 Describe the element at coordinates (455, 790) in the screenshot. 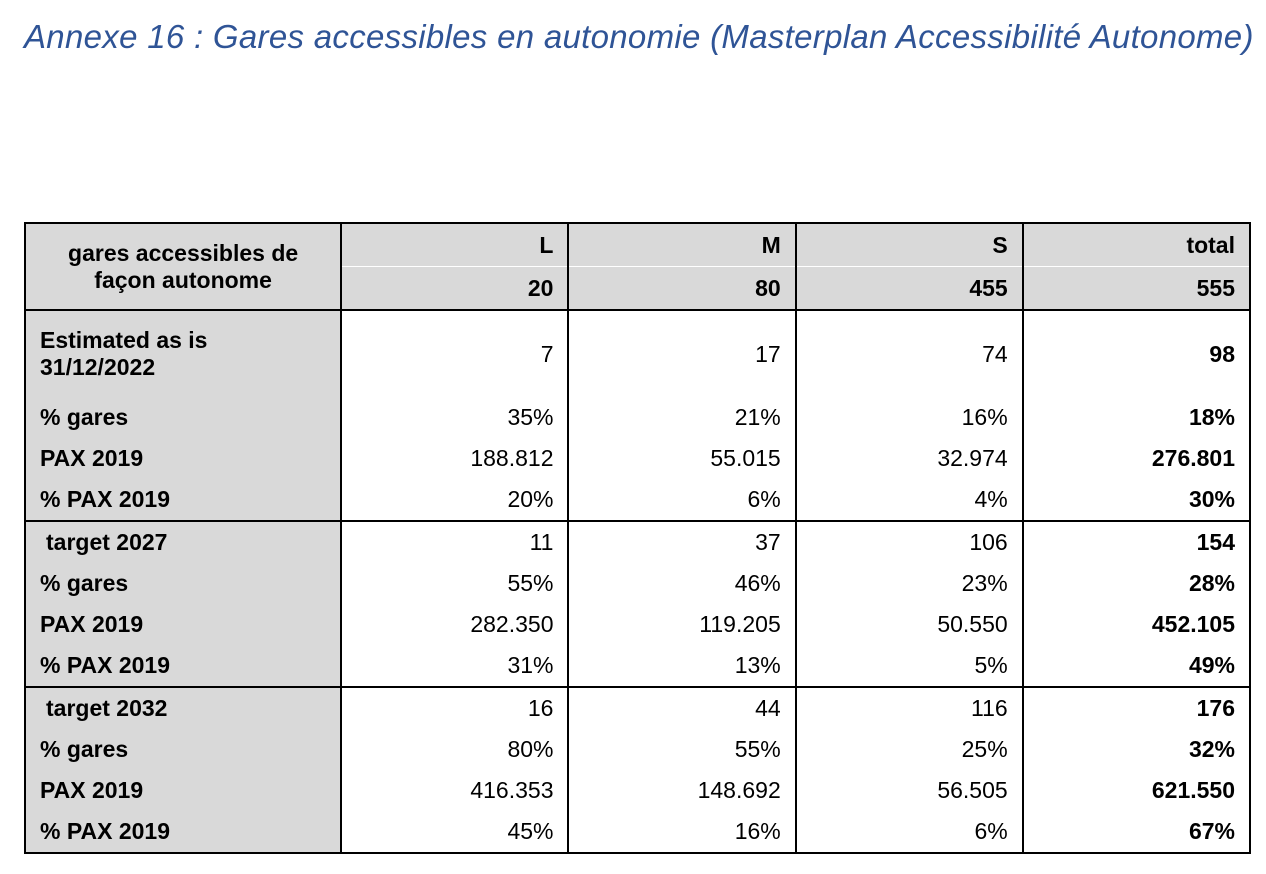

I see `cell-l: 416.353` at that location.